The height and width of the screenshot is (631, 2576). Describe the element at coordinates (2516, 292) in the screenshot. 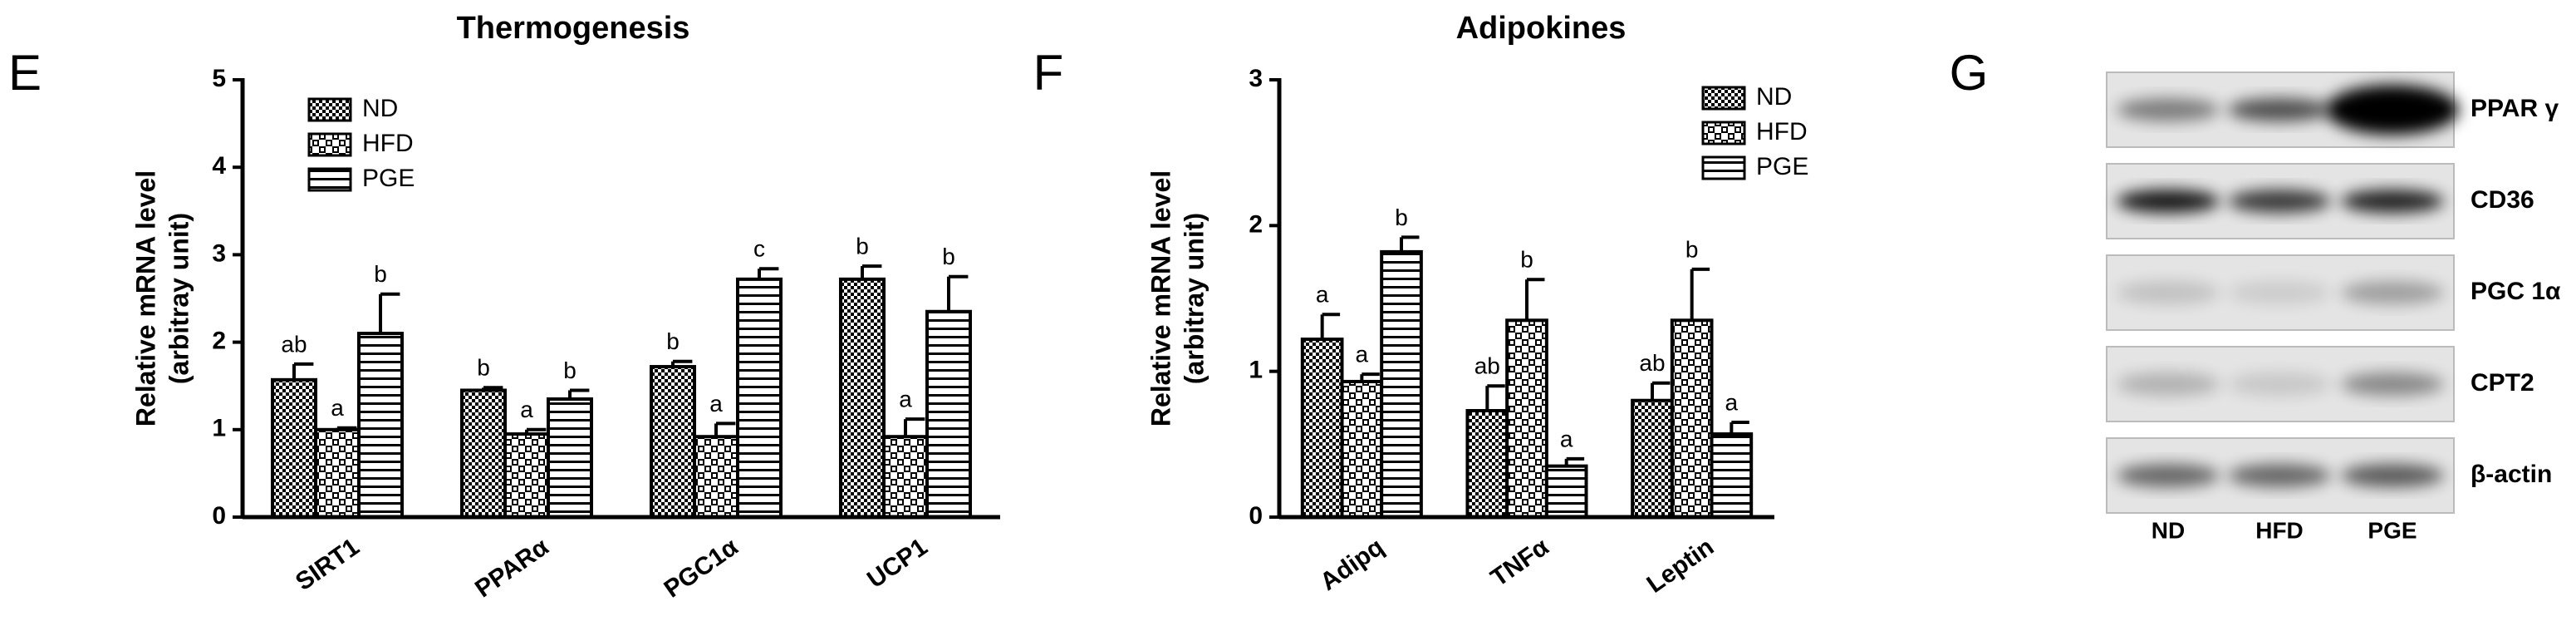

I see `blot-row-label: PGC 1α` at that location.